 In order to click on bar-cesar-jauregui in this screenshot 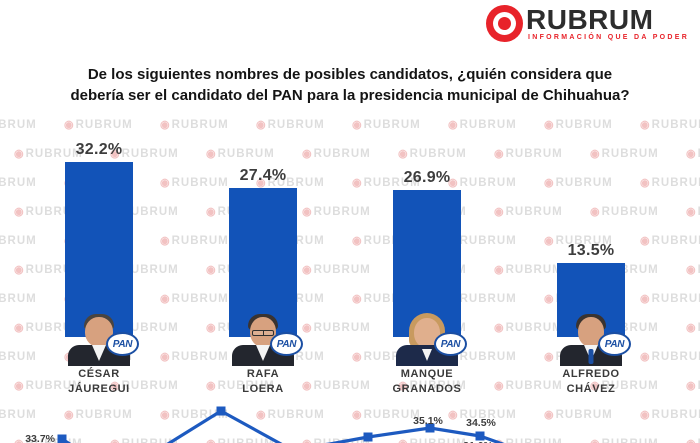, I will do `click(99, 249)`.